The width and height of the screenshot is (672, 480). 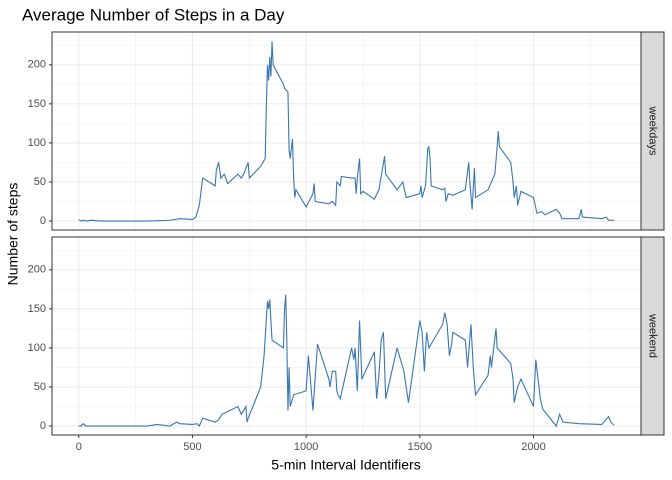 What do you see at coordinates (420, 447) in the screenshot?
I see `x-tick-label: 1500` at bounding box center [420, 447].